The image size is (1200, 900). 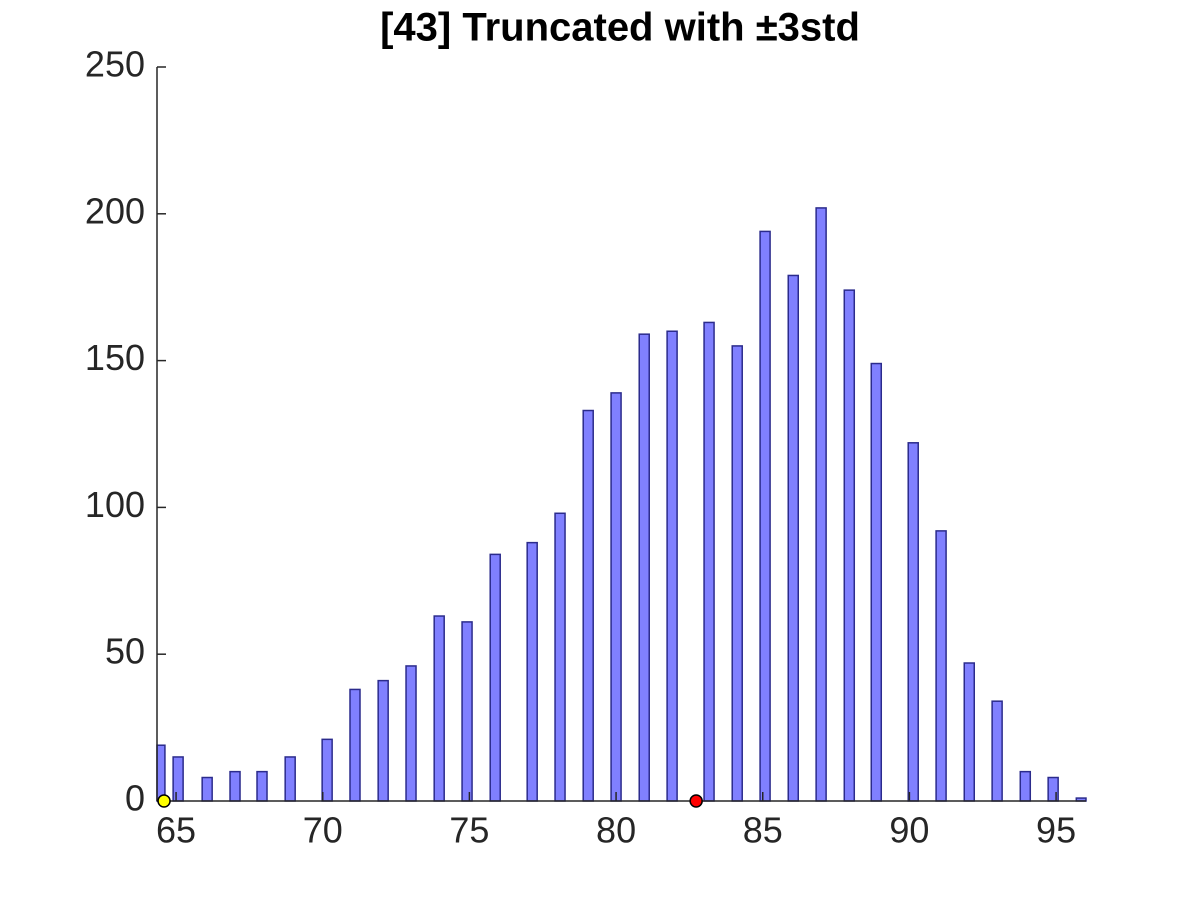 I want to click on y-tick-label: 200, so click(x=115, y=210).